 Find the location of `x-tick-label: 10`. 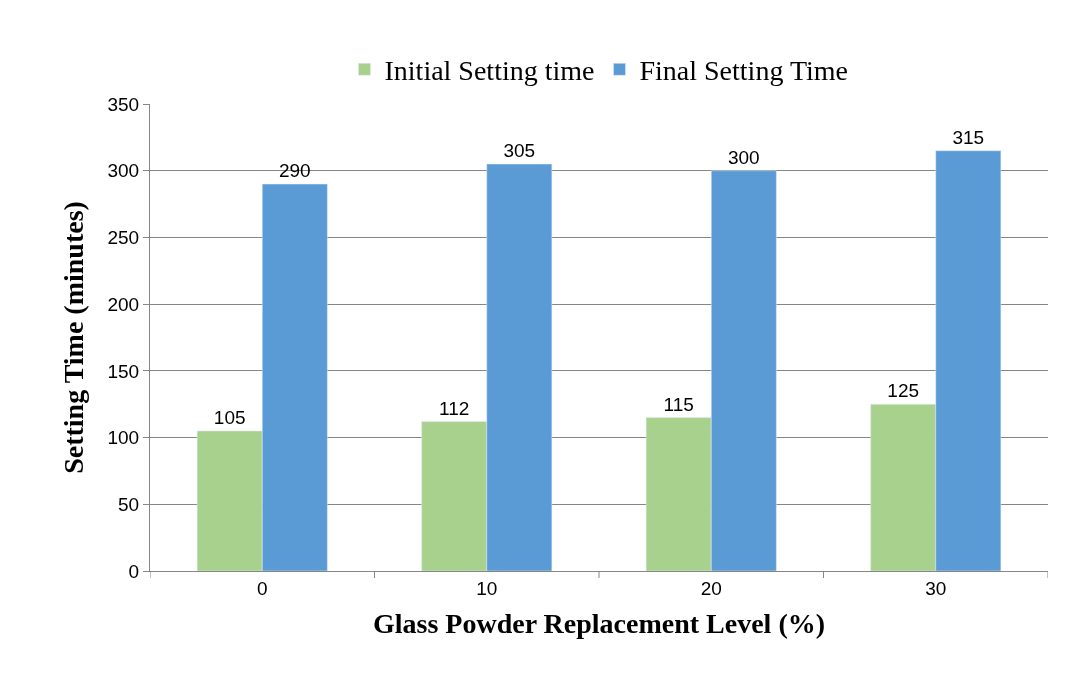

x-tick-label: 10 is located at coordinates (487, 588).